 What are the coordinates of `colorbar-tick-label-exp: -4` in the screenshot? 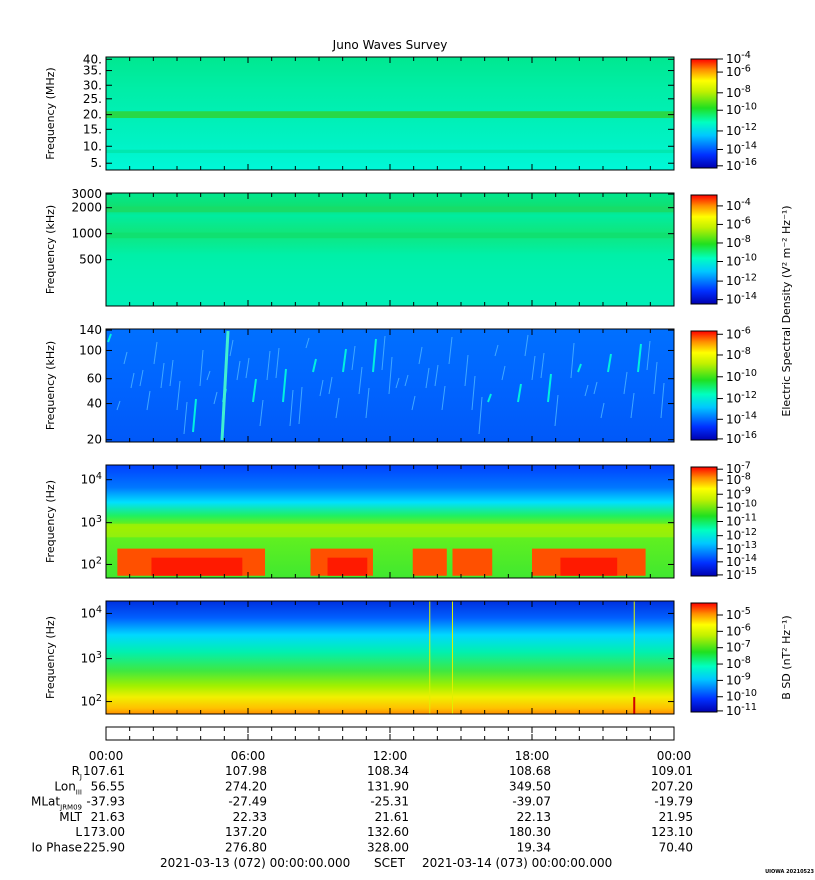 It's located at (746, 202).